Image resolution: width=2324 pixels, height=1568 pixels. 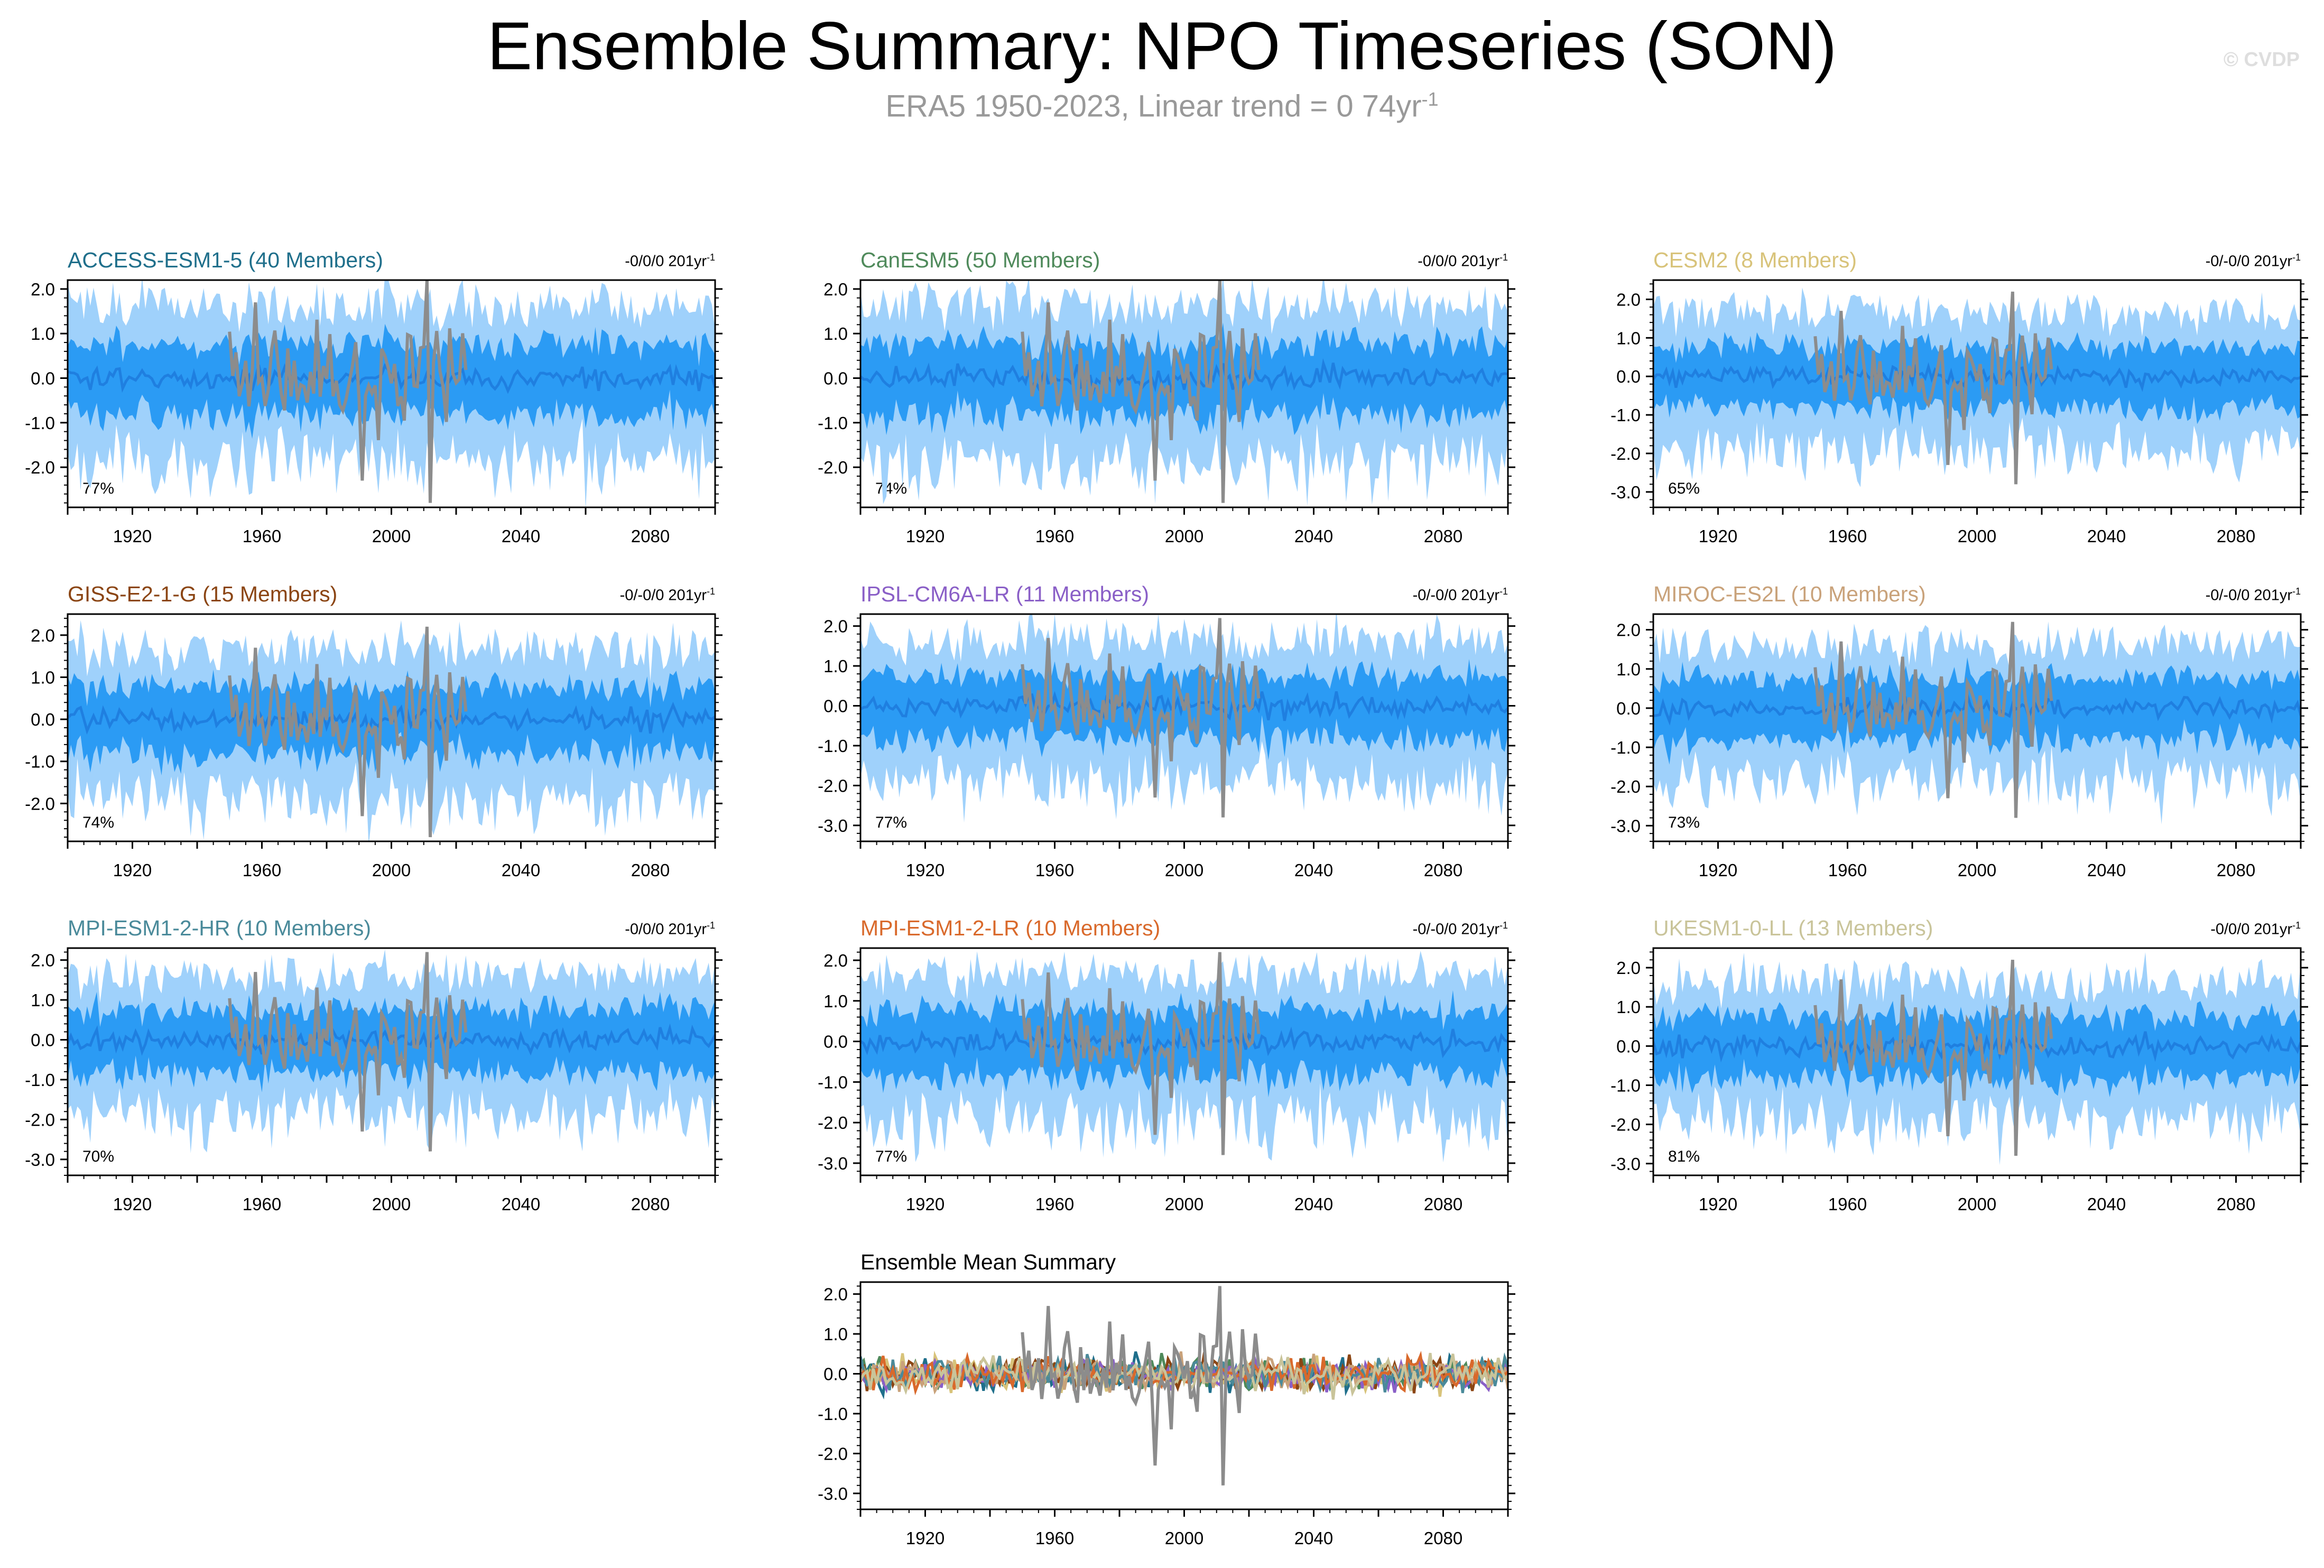 I want to click on panel-percent: 73%, so click(x=1684, y=823).